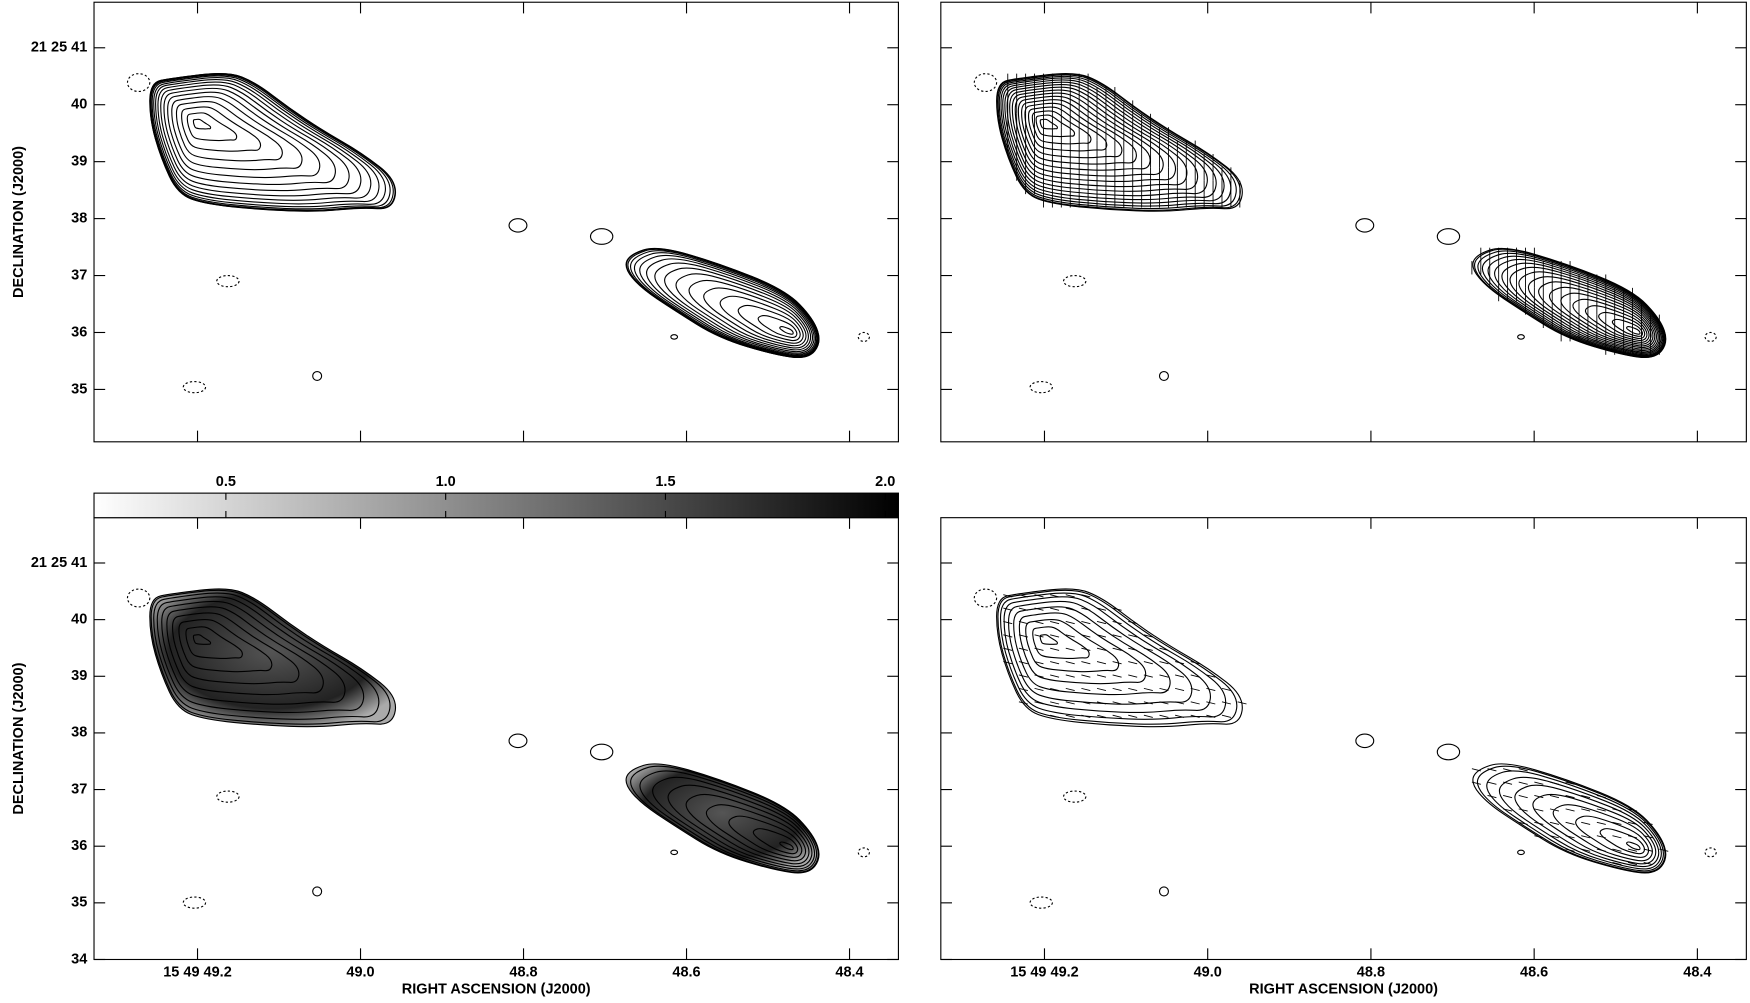 This screenshot has width=1750, height=1003. I want to click on x-tick-label: 48.6, so click(1534, 973).